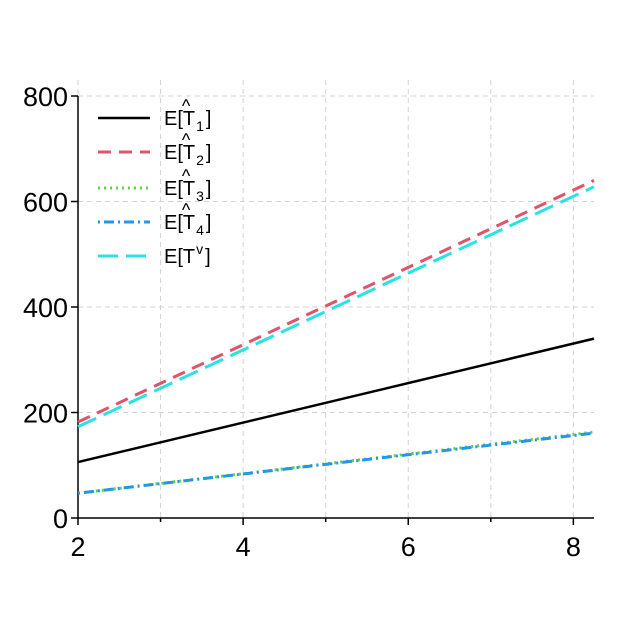 Image resolution: width=634 pixels, height=633 pixels. I want to click on y-tick-label: 600, so click(45, 203).